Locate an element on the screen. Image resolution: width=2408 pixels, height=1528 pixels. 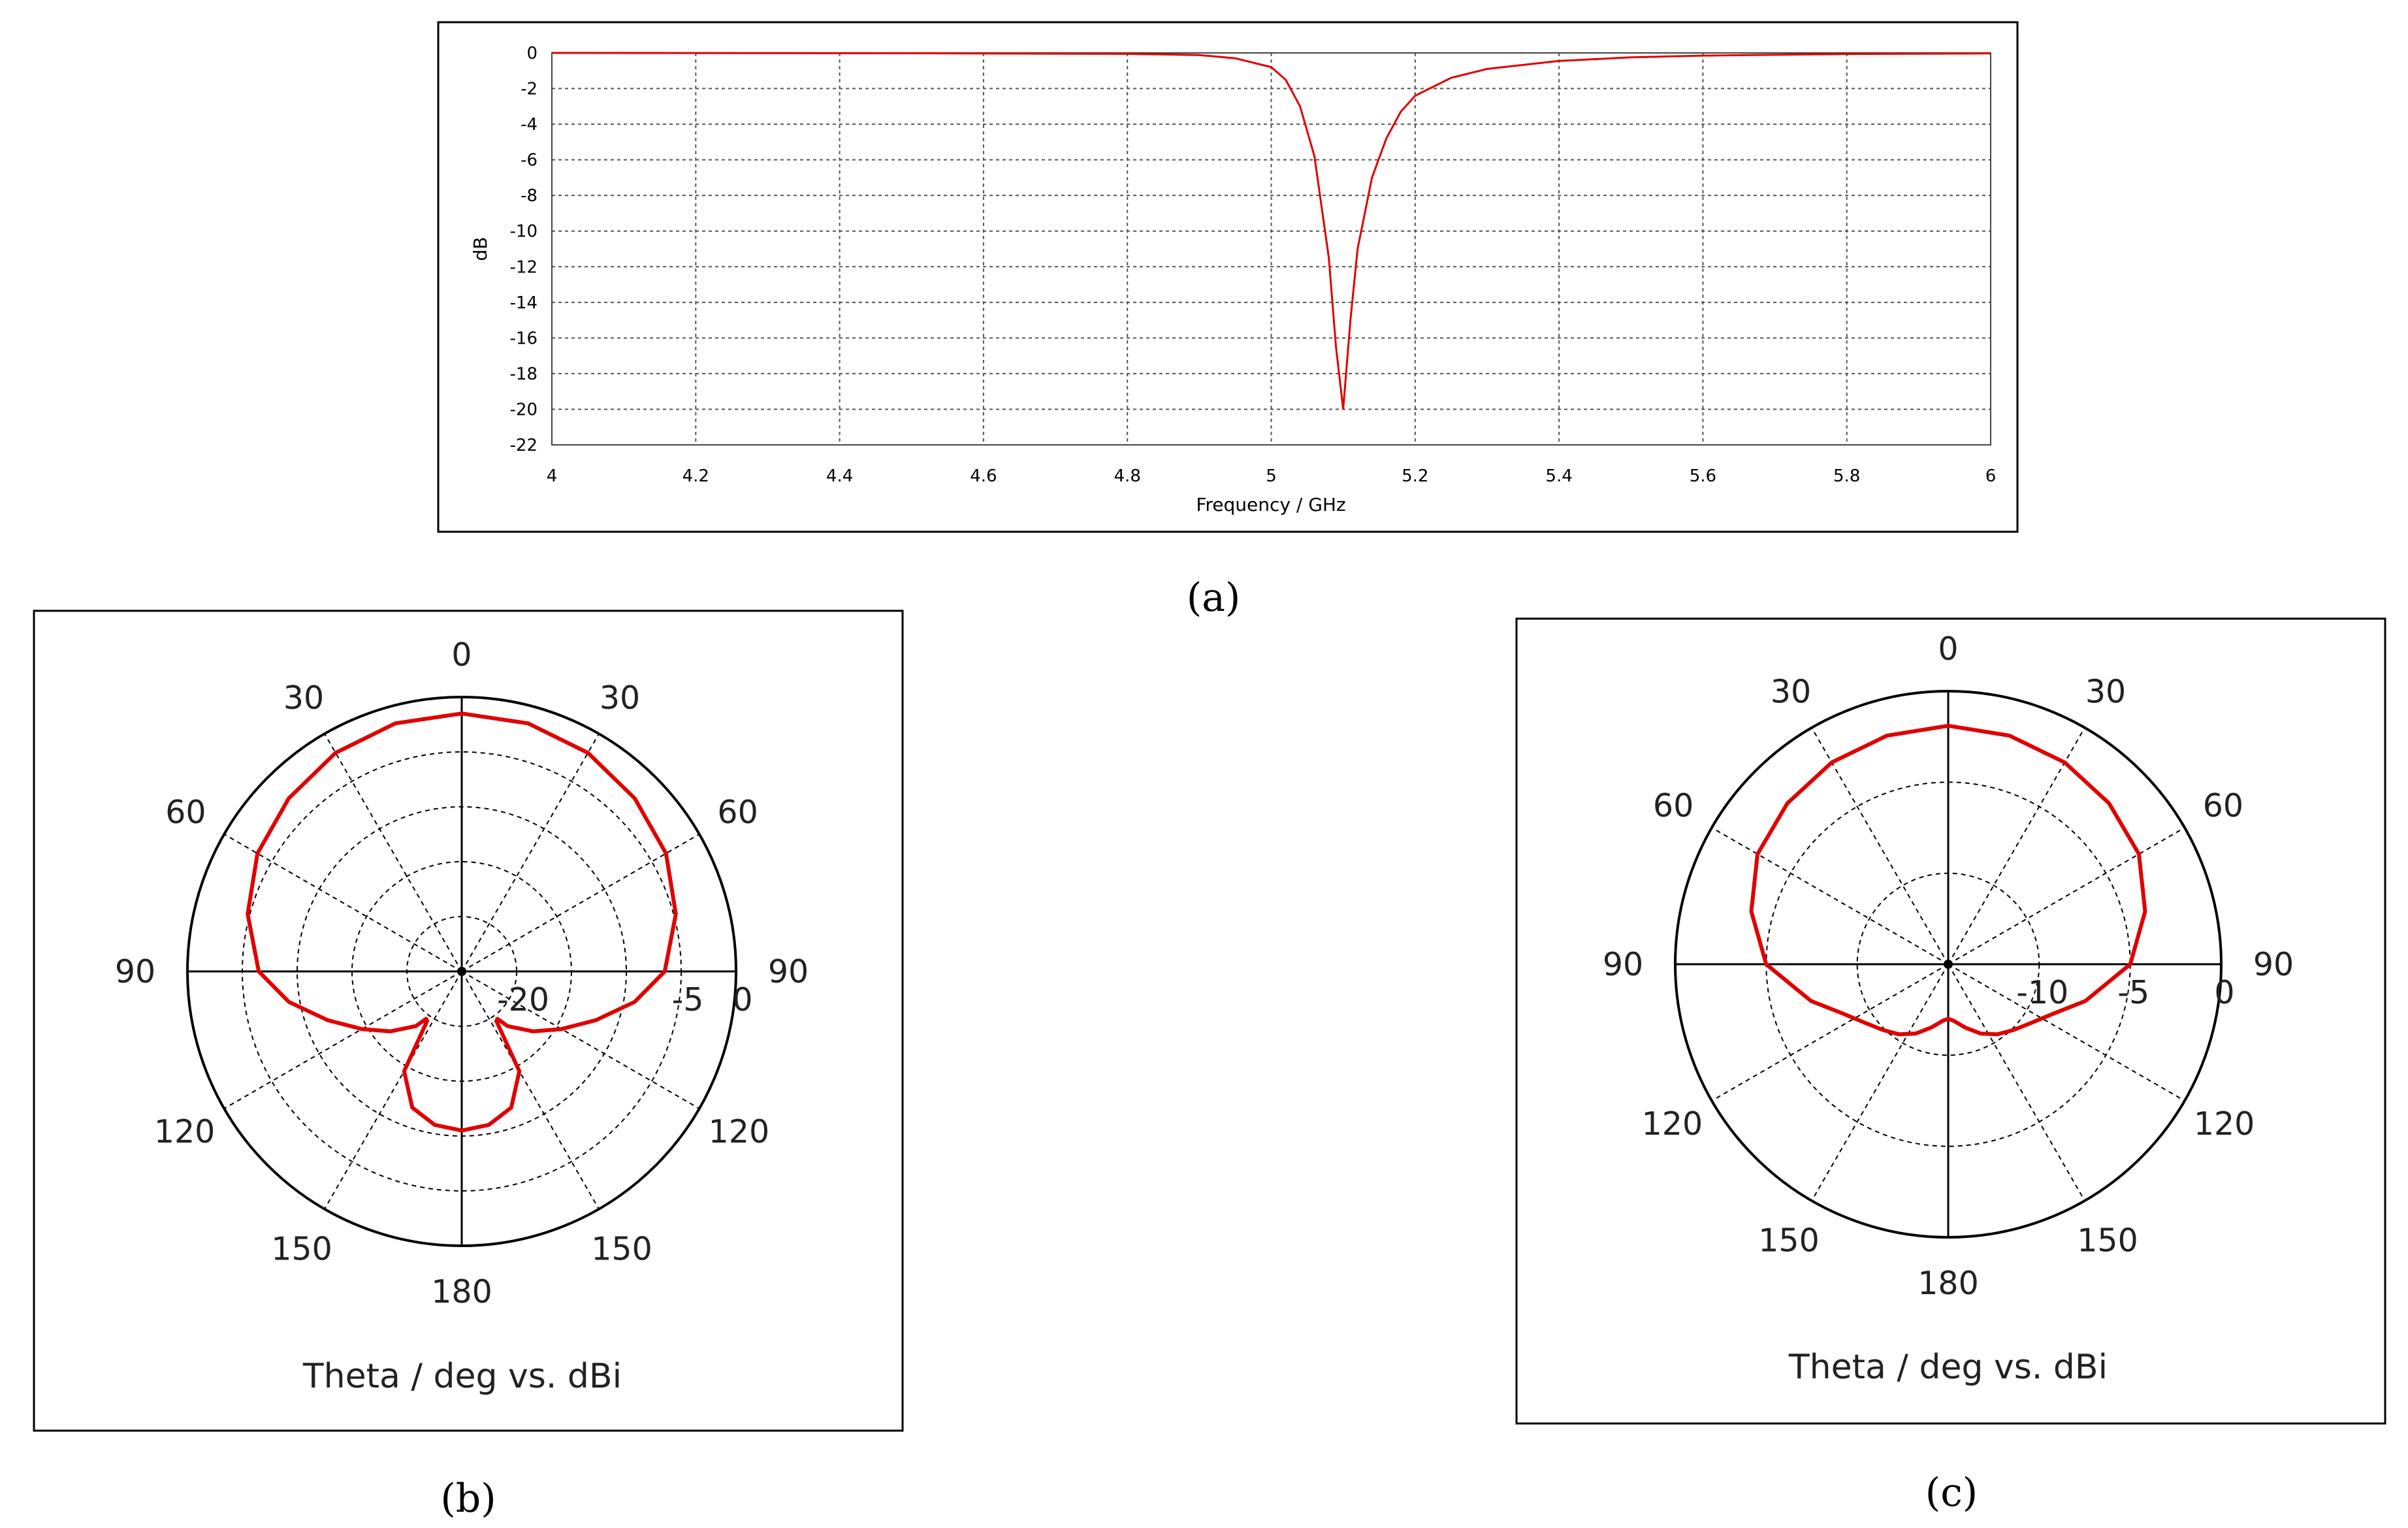
chart-a-series-line is located at coordinates (1271, 231).